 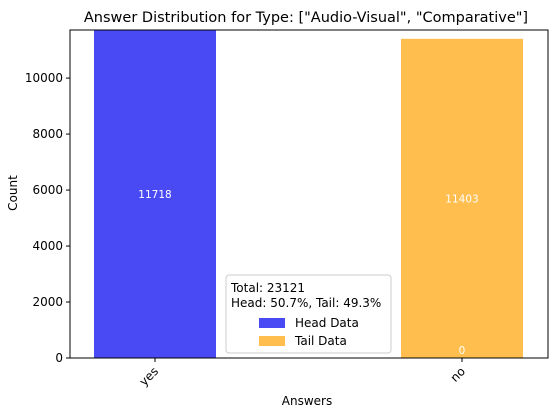 I want to click on y-tick-label: 8000, so click(x=47, y=134).